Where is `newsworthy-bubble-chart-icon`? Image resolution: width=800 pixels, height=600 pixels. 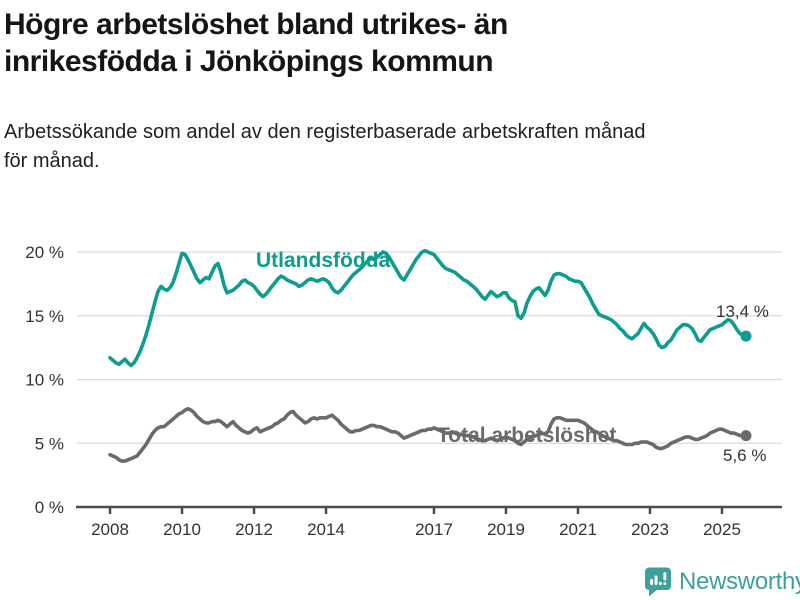
newsworthy-bubble-chart-icon is located at coordinates (658, 582).